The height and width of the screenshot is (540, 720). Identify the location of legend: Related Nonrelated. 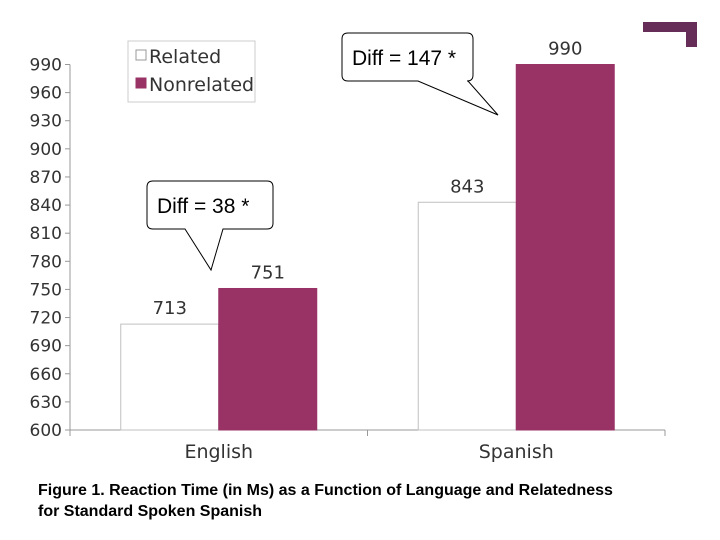
(191, 71).